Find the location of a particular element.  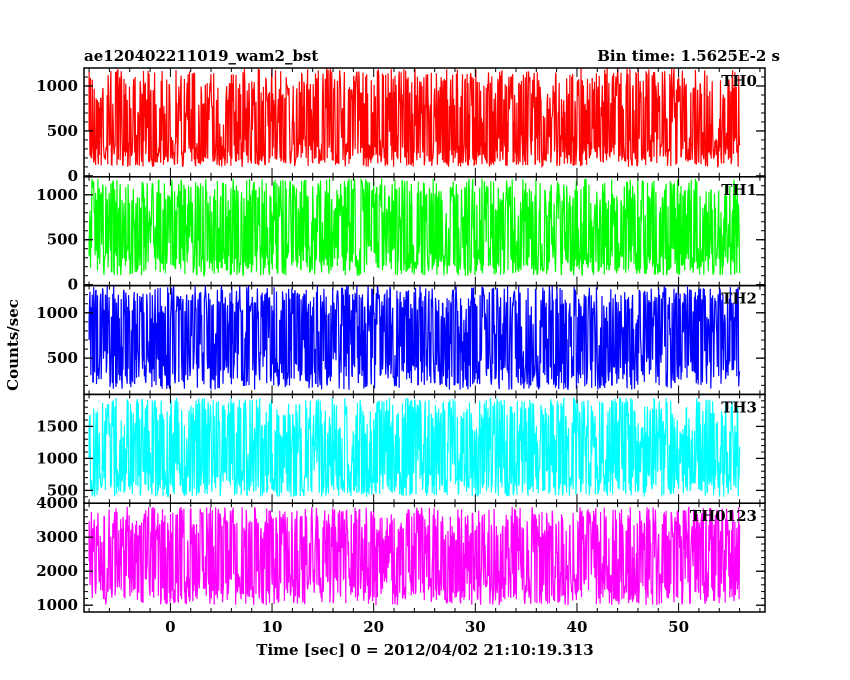

series-line-th1 is located at coordinates (414, 227).